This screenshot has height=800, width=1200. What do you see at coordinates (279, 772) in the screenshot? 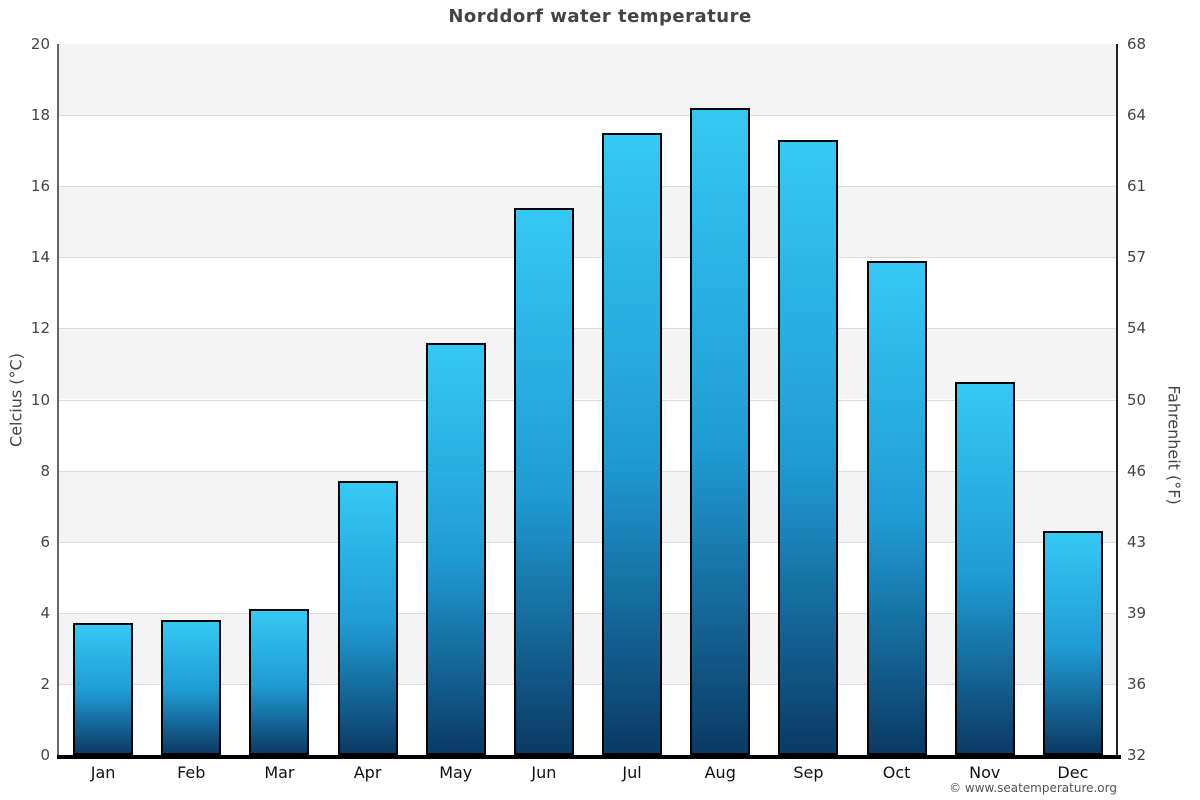
I see `x-label-mar: Mar` at bounding box center [279, 772].